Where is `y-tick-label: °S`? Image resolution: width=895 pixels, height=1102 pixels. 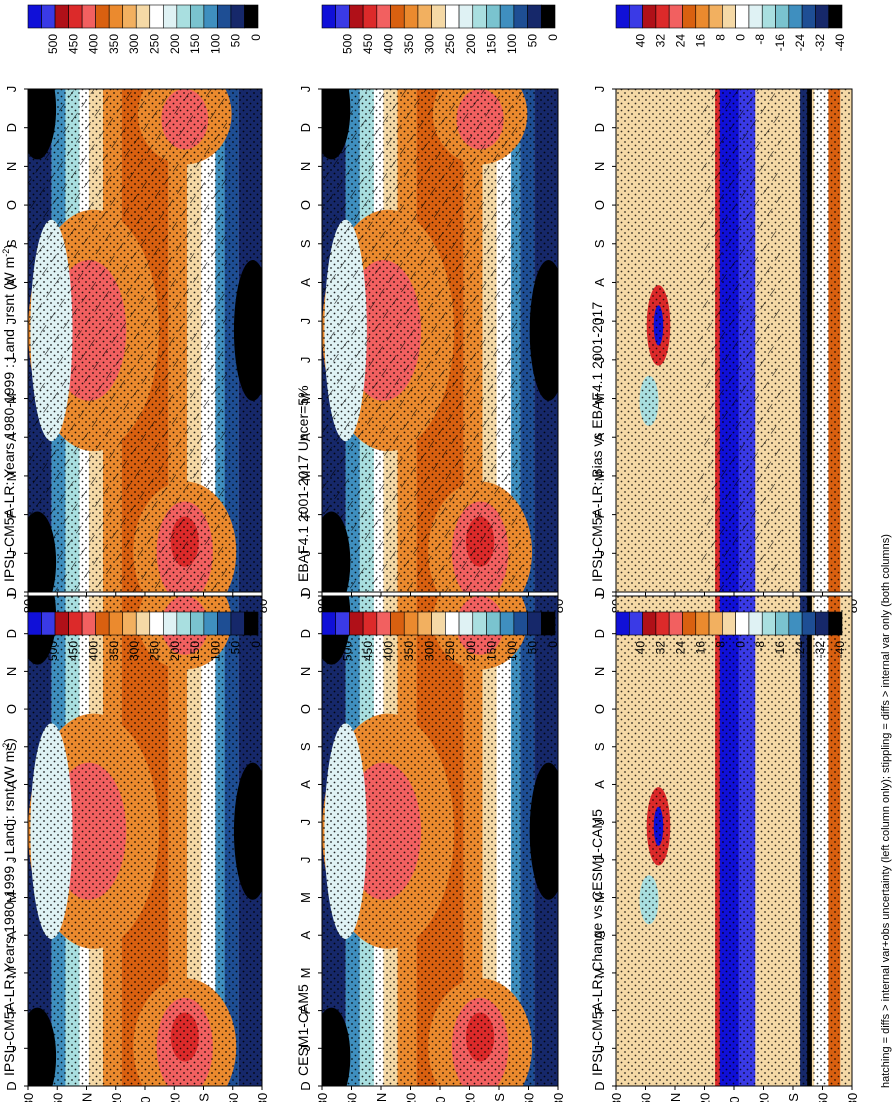
y-tick-label: °S is located at coordinates (499, 1097).